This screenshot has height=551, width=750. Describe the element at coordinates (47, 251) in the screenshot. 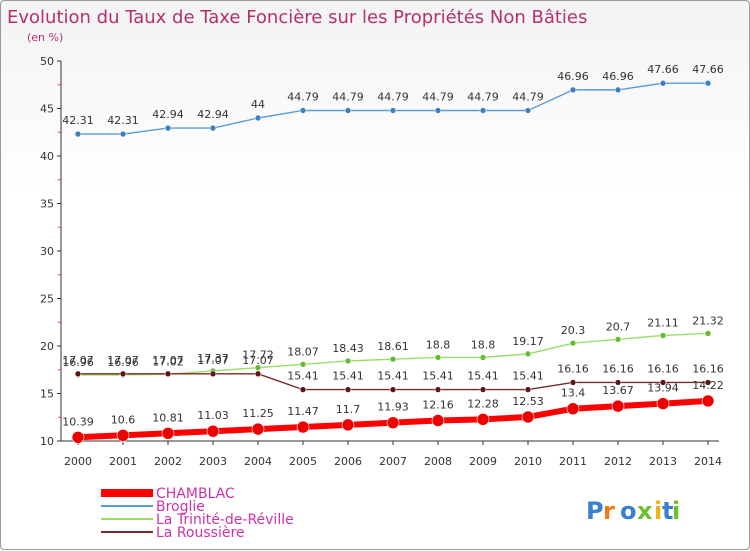

I see `y-tick-label: 30` at that location.